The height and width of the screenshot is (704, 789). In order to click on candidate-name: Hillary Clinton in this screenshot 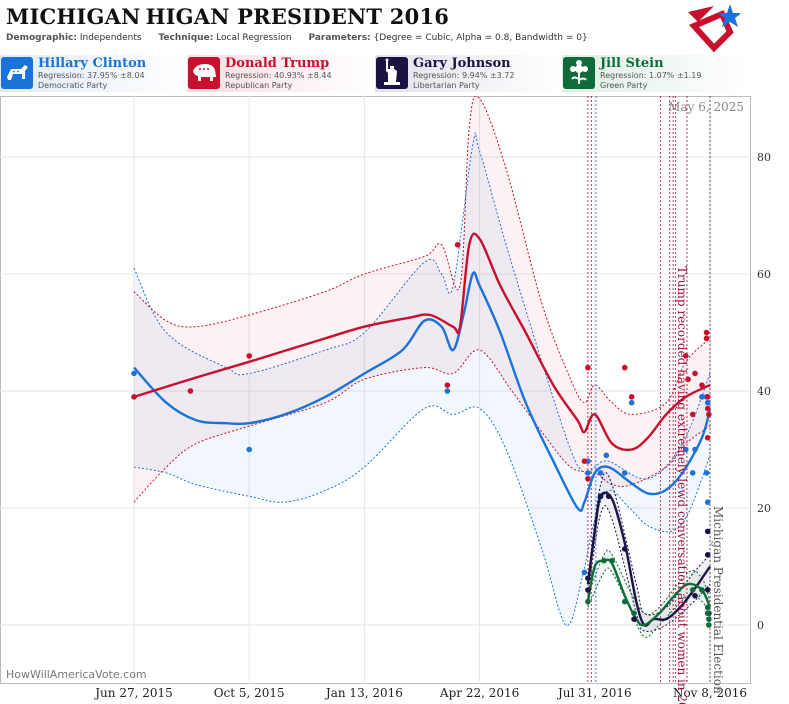, I will do `click(92, 63)`.